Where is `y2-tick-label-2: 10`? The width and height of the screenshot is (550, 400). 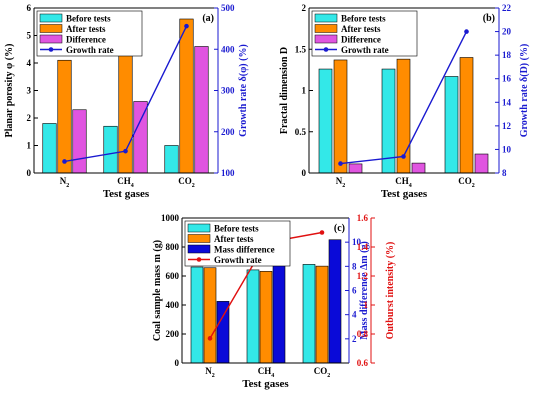 y2-tick-label-2: 10 is located at coordinates (507, 149).